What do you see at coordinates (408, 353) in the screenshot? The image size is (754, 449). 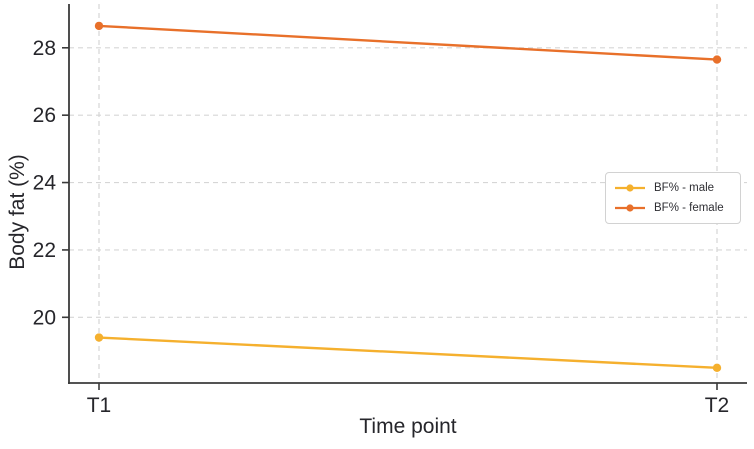 I see `series-line-bf-male` at bounding box center [408, 353].